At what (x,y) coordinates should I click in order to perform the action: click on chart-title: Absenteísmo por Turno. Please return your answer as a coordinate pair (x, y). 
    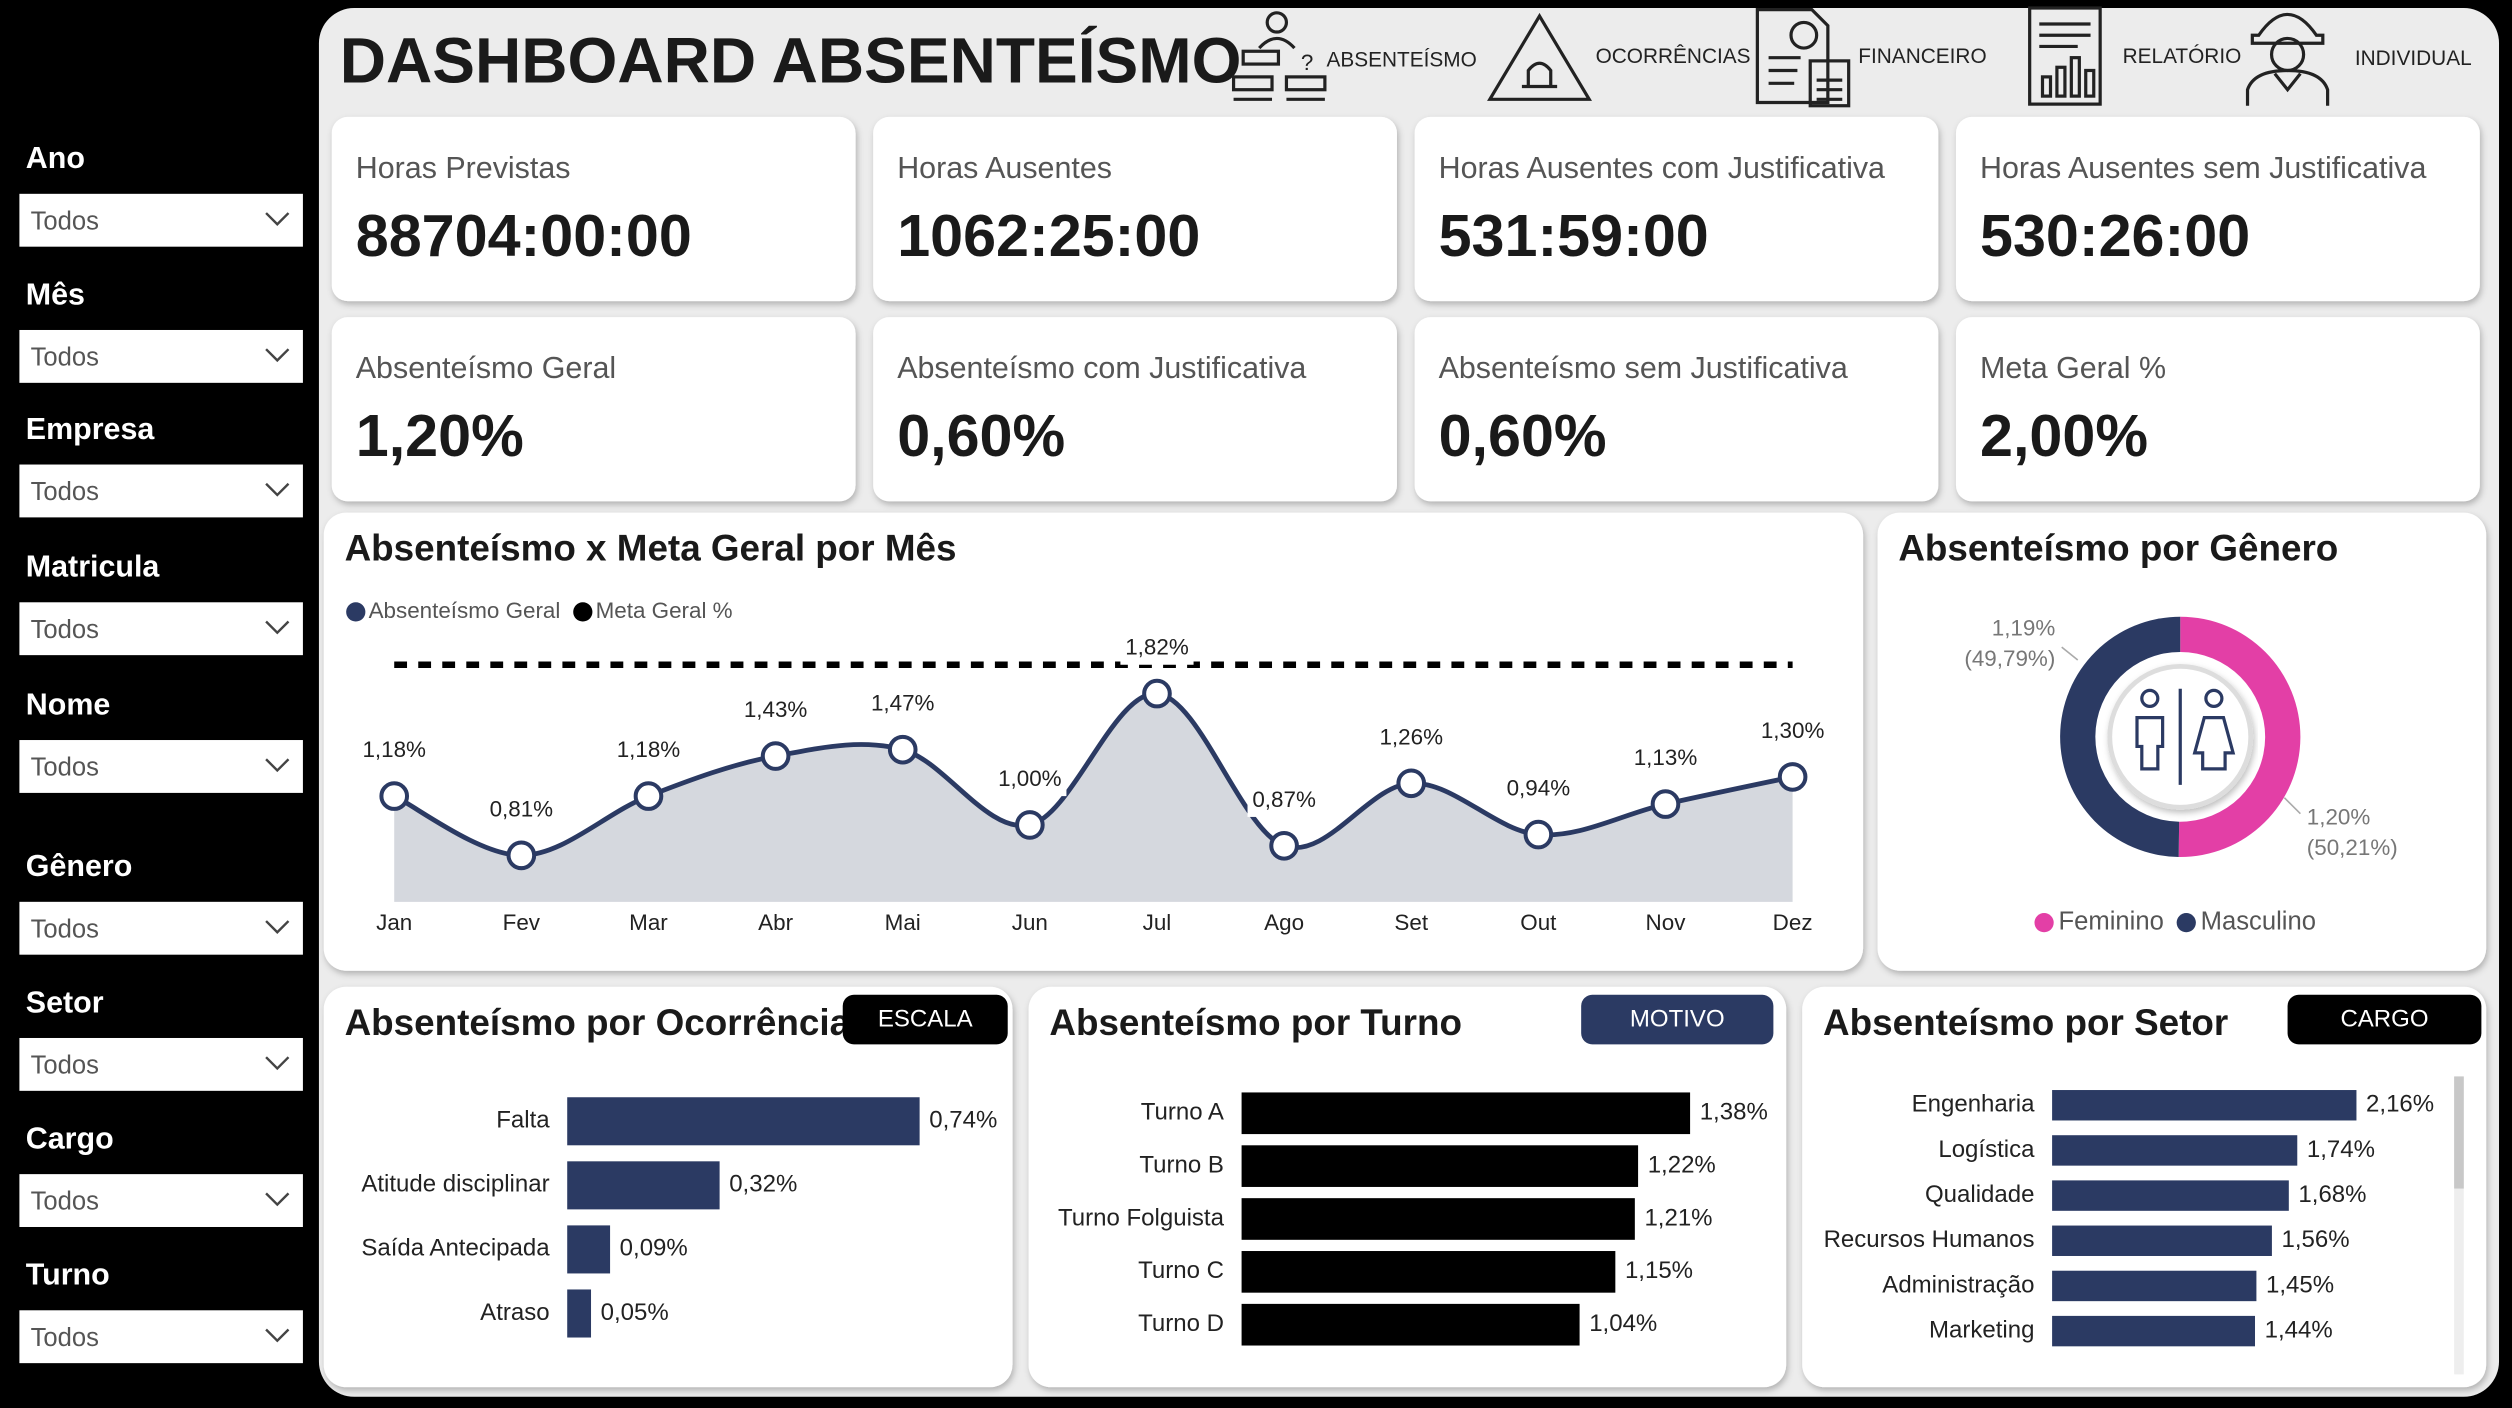
    Looking at the image, I should click on (1255, 1022).